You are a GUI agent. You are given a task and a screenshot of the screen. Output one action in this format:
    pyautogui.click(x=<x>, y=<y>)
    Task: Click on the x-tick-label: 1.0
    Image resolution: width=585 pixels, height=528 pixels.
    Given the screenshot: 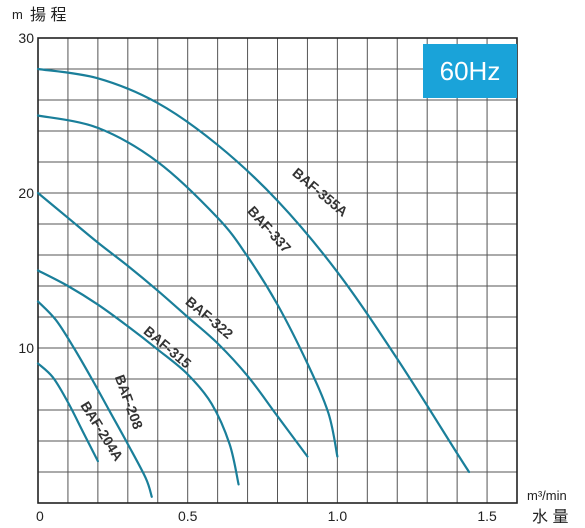 What is the action you would take?
    pyautogui.click(x=338, y=516)
    